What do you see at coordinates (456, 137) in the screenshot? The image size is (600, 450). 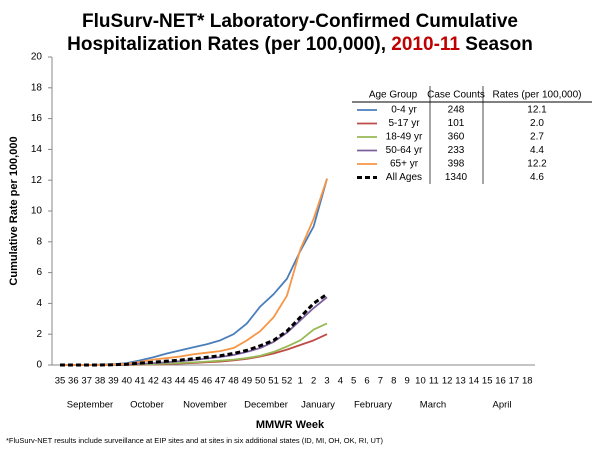 I see `case-count: 360` at bounding box center [456, 137].